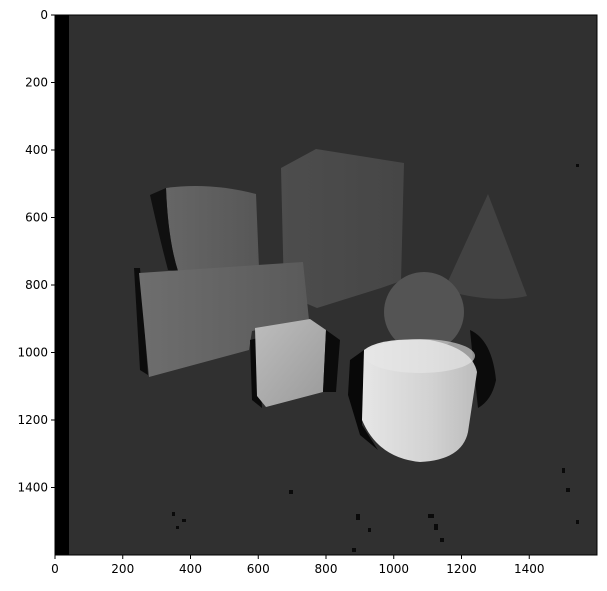 This screenshot has width=607, height=591. What do you see at coordinates (461, 569) in the screenshot?
I see `x-tick-label: 1200` at bounding box center [461, 569].